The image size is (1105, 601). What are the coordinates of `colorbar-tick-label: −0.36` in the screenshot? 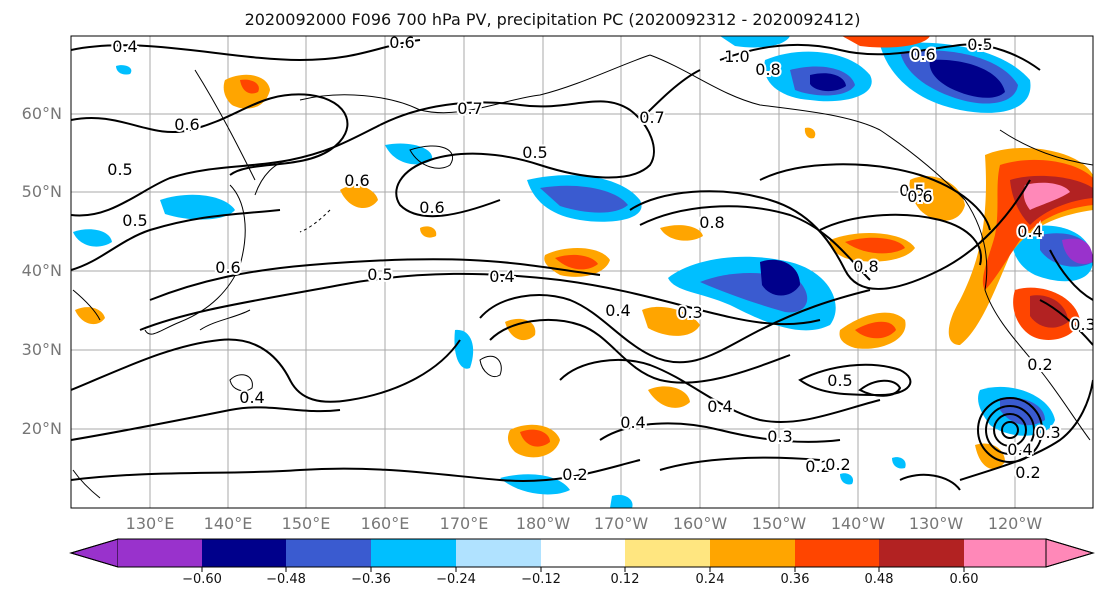 It's located at (371, 579).